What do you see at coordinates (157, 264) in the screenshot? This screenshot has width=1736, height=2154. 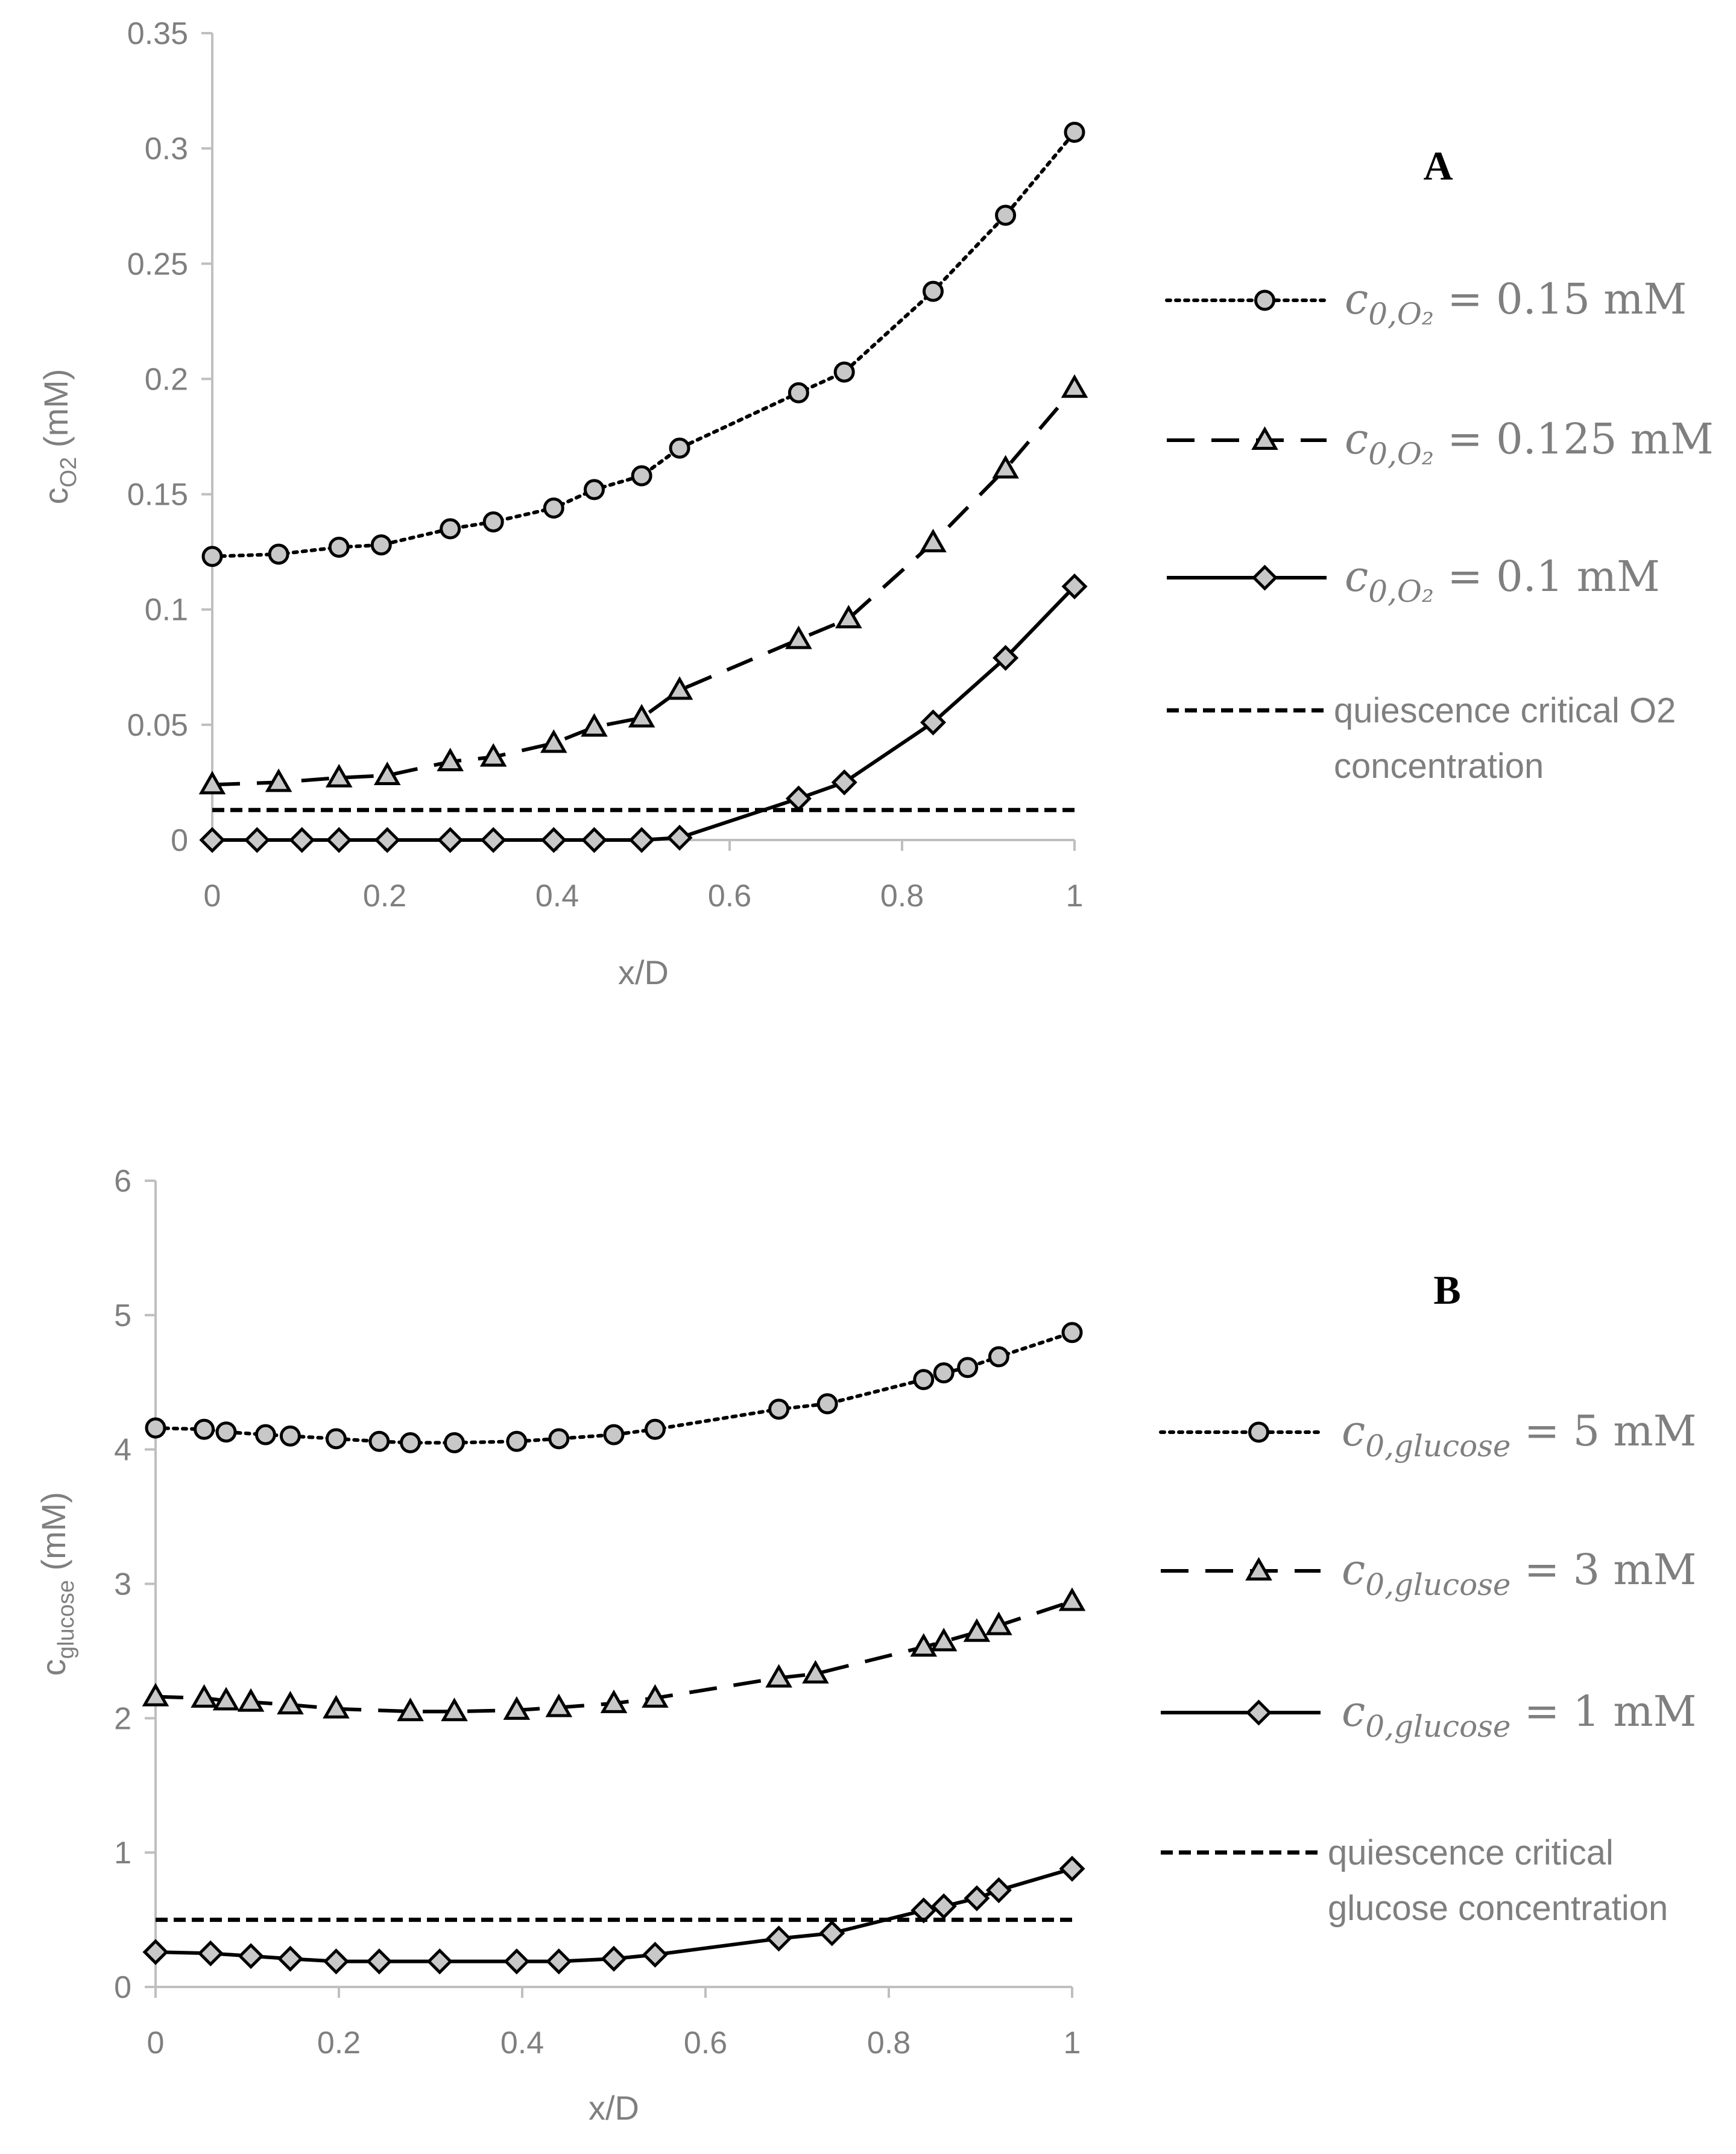 I see `y-tick-label: 0.25` at bounding box center [157, 264].